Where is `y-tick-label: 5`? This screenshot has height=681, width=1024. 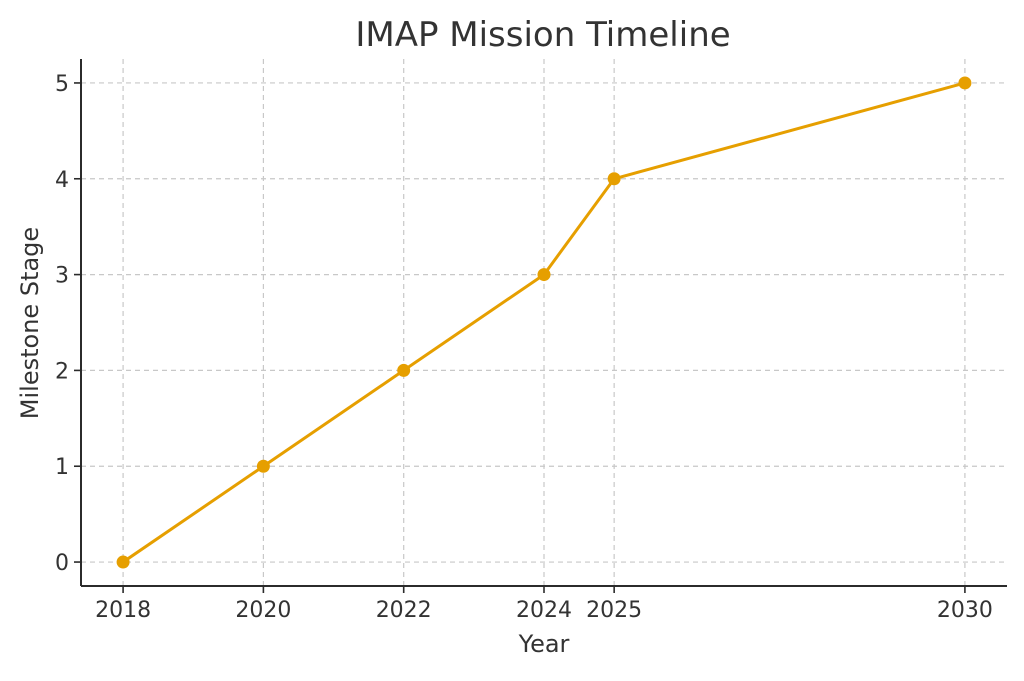 y-tick-label: 5 is located at coordinates (62, 84).